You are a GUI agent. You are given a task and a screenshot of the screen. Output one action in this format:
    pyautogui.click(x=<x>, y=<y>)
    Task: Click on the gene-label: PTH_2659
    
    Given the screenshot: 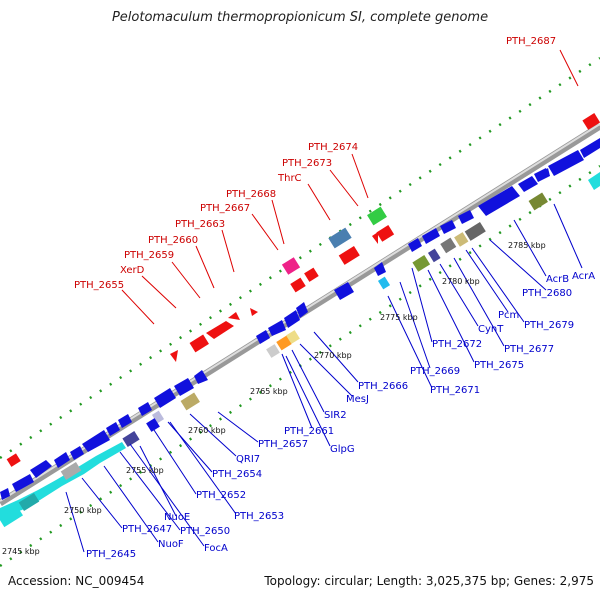 What is the action you would take?
    pyautogui.click(x=149, y=255)
    